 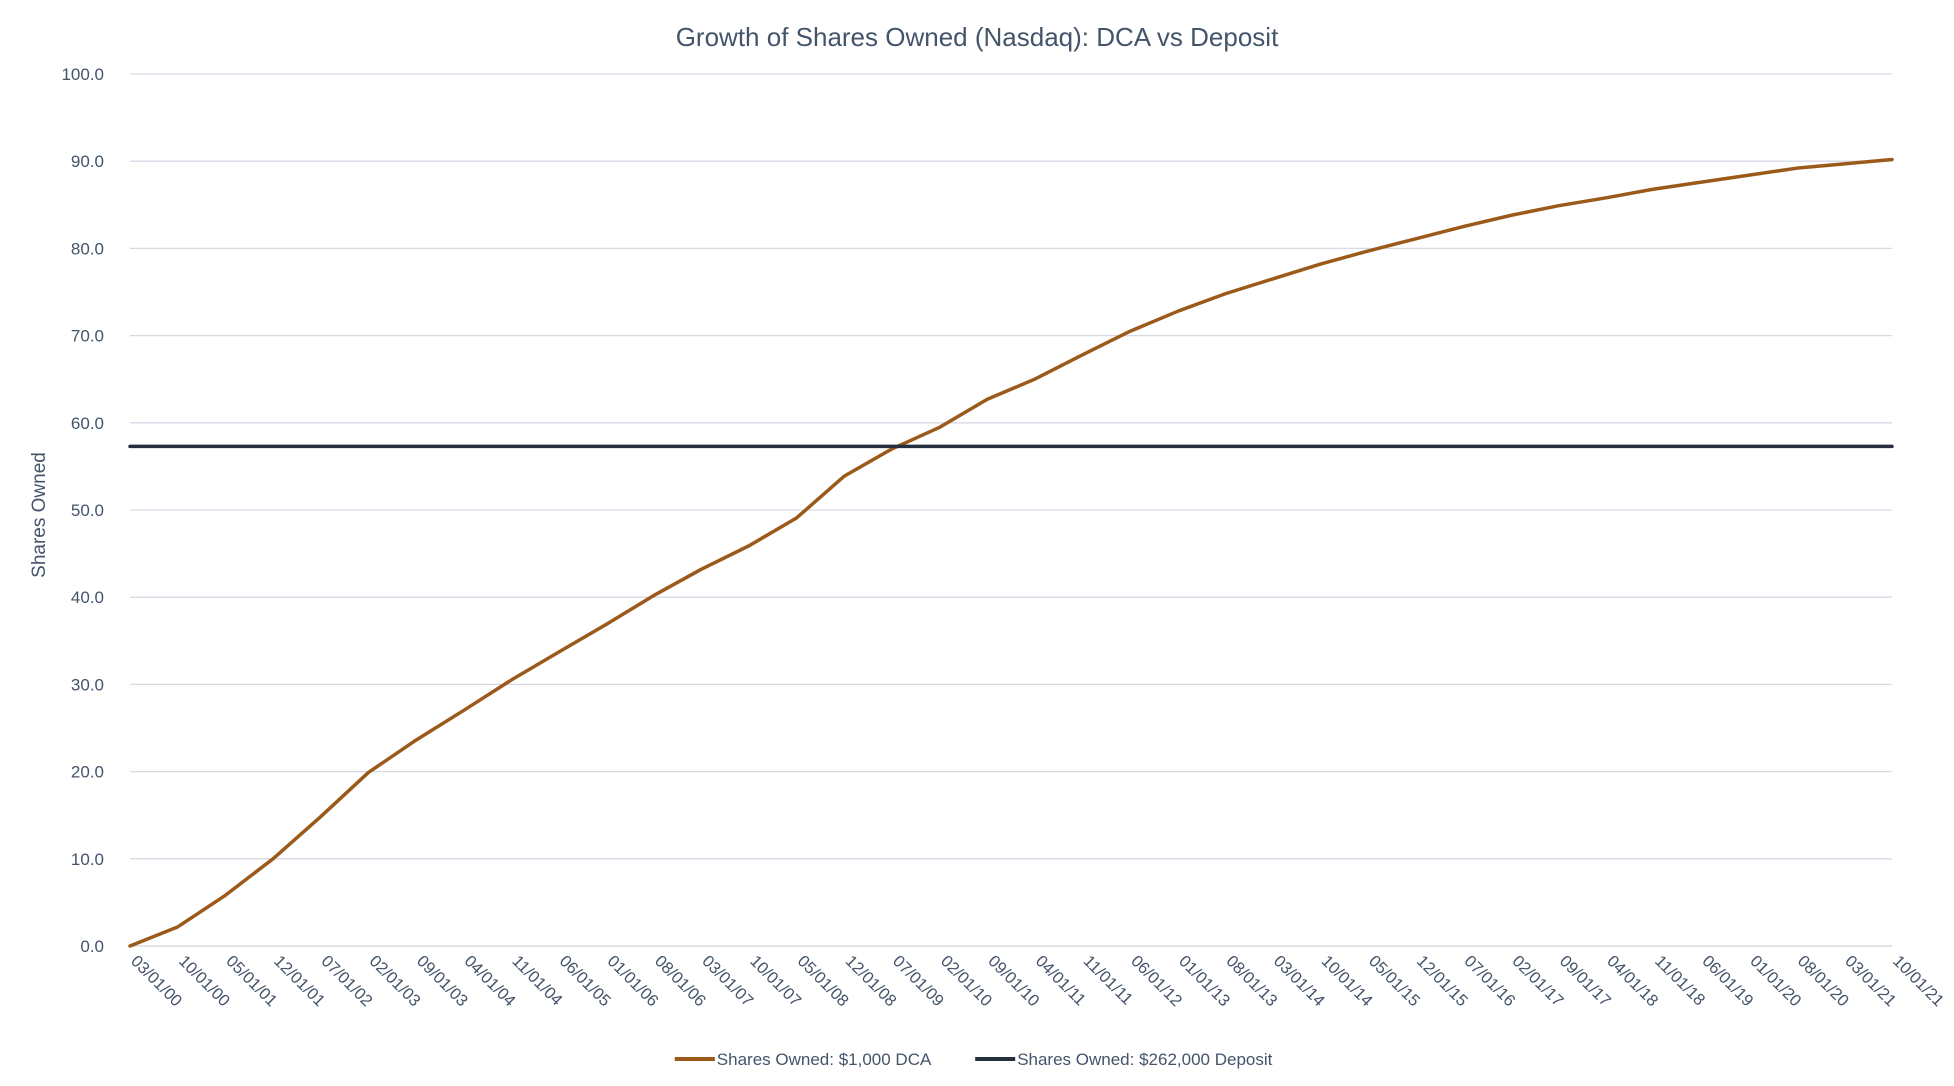 I want to click on y-tick-label: 40.0, so click(x=87, y=597).